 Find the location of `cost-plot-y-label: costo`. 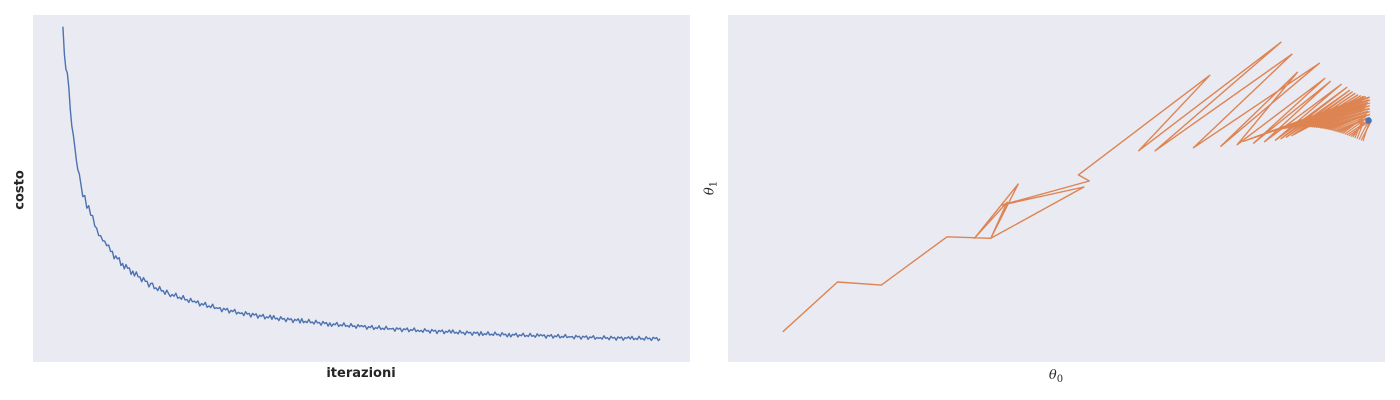

cost-plot-y-label: costo is located at coordinates (20, 190).